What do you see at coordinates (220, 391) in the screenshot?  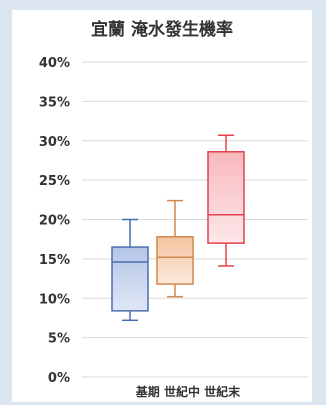 I see `x-tick-label: 世紀末` at bounding box center [220, 391].